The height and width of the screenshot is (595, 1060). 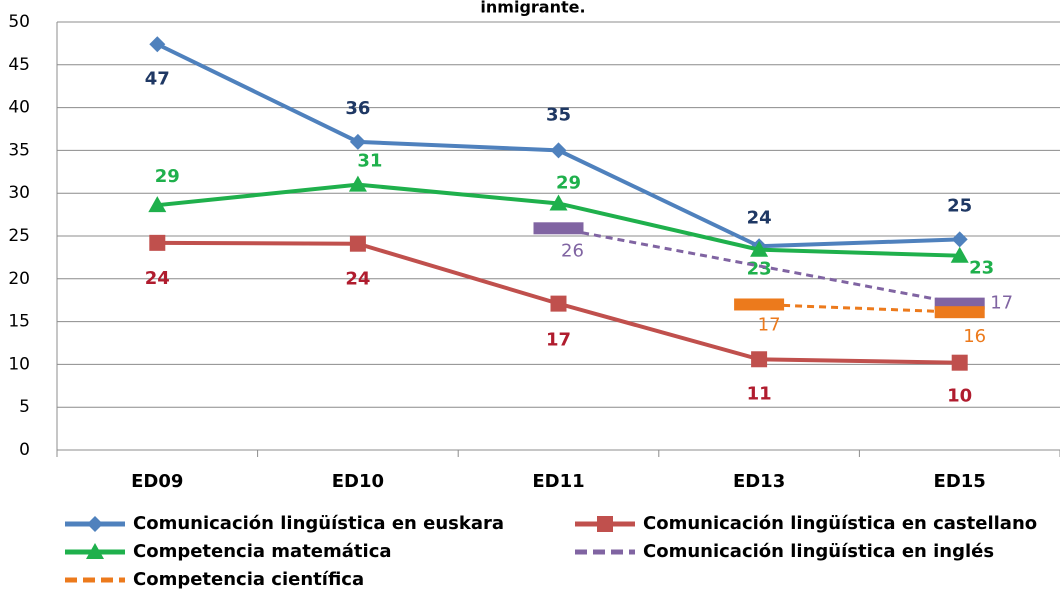 I want to click on x-tick-label: ED13, so click(x=759, y=481).